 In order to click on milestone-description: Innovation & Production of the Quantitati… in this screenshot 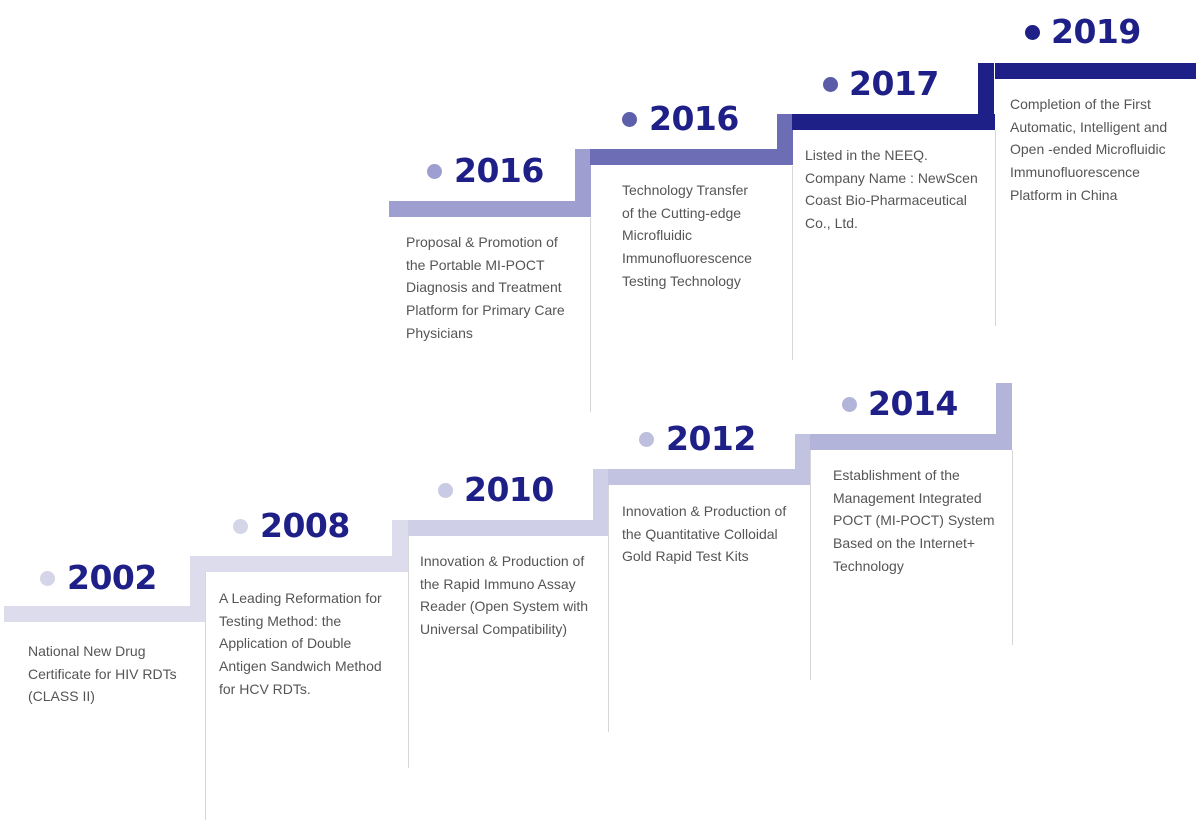, I will do `click(704, 534)`.